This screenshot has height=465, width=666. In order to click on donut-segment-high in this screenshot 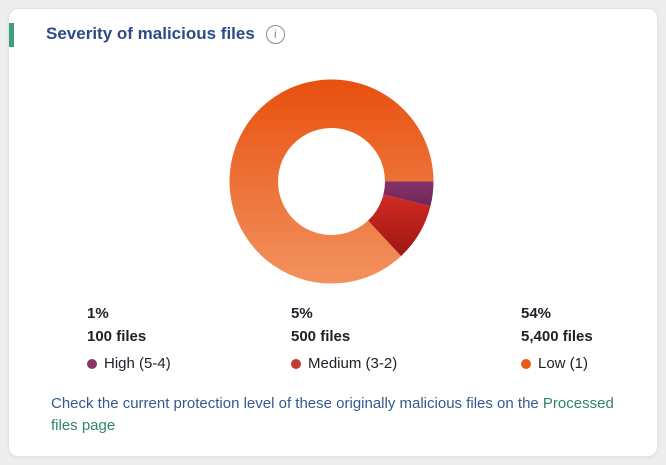, I will do `click(408, 194)`.